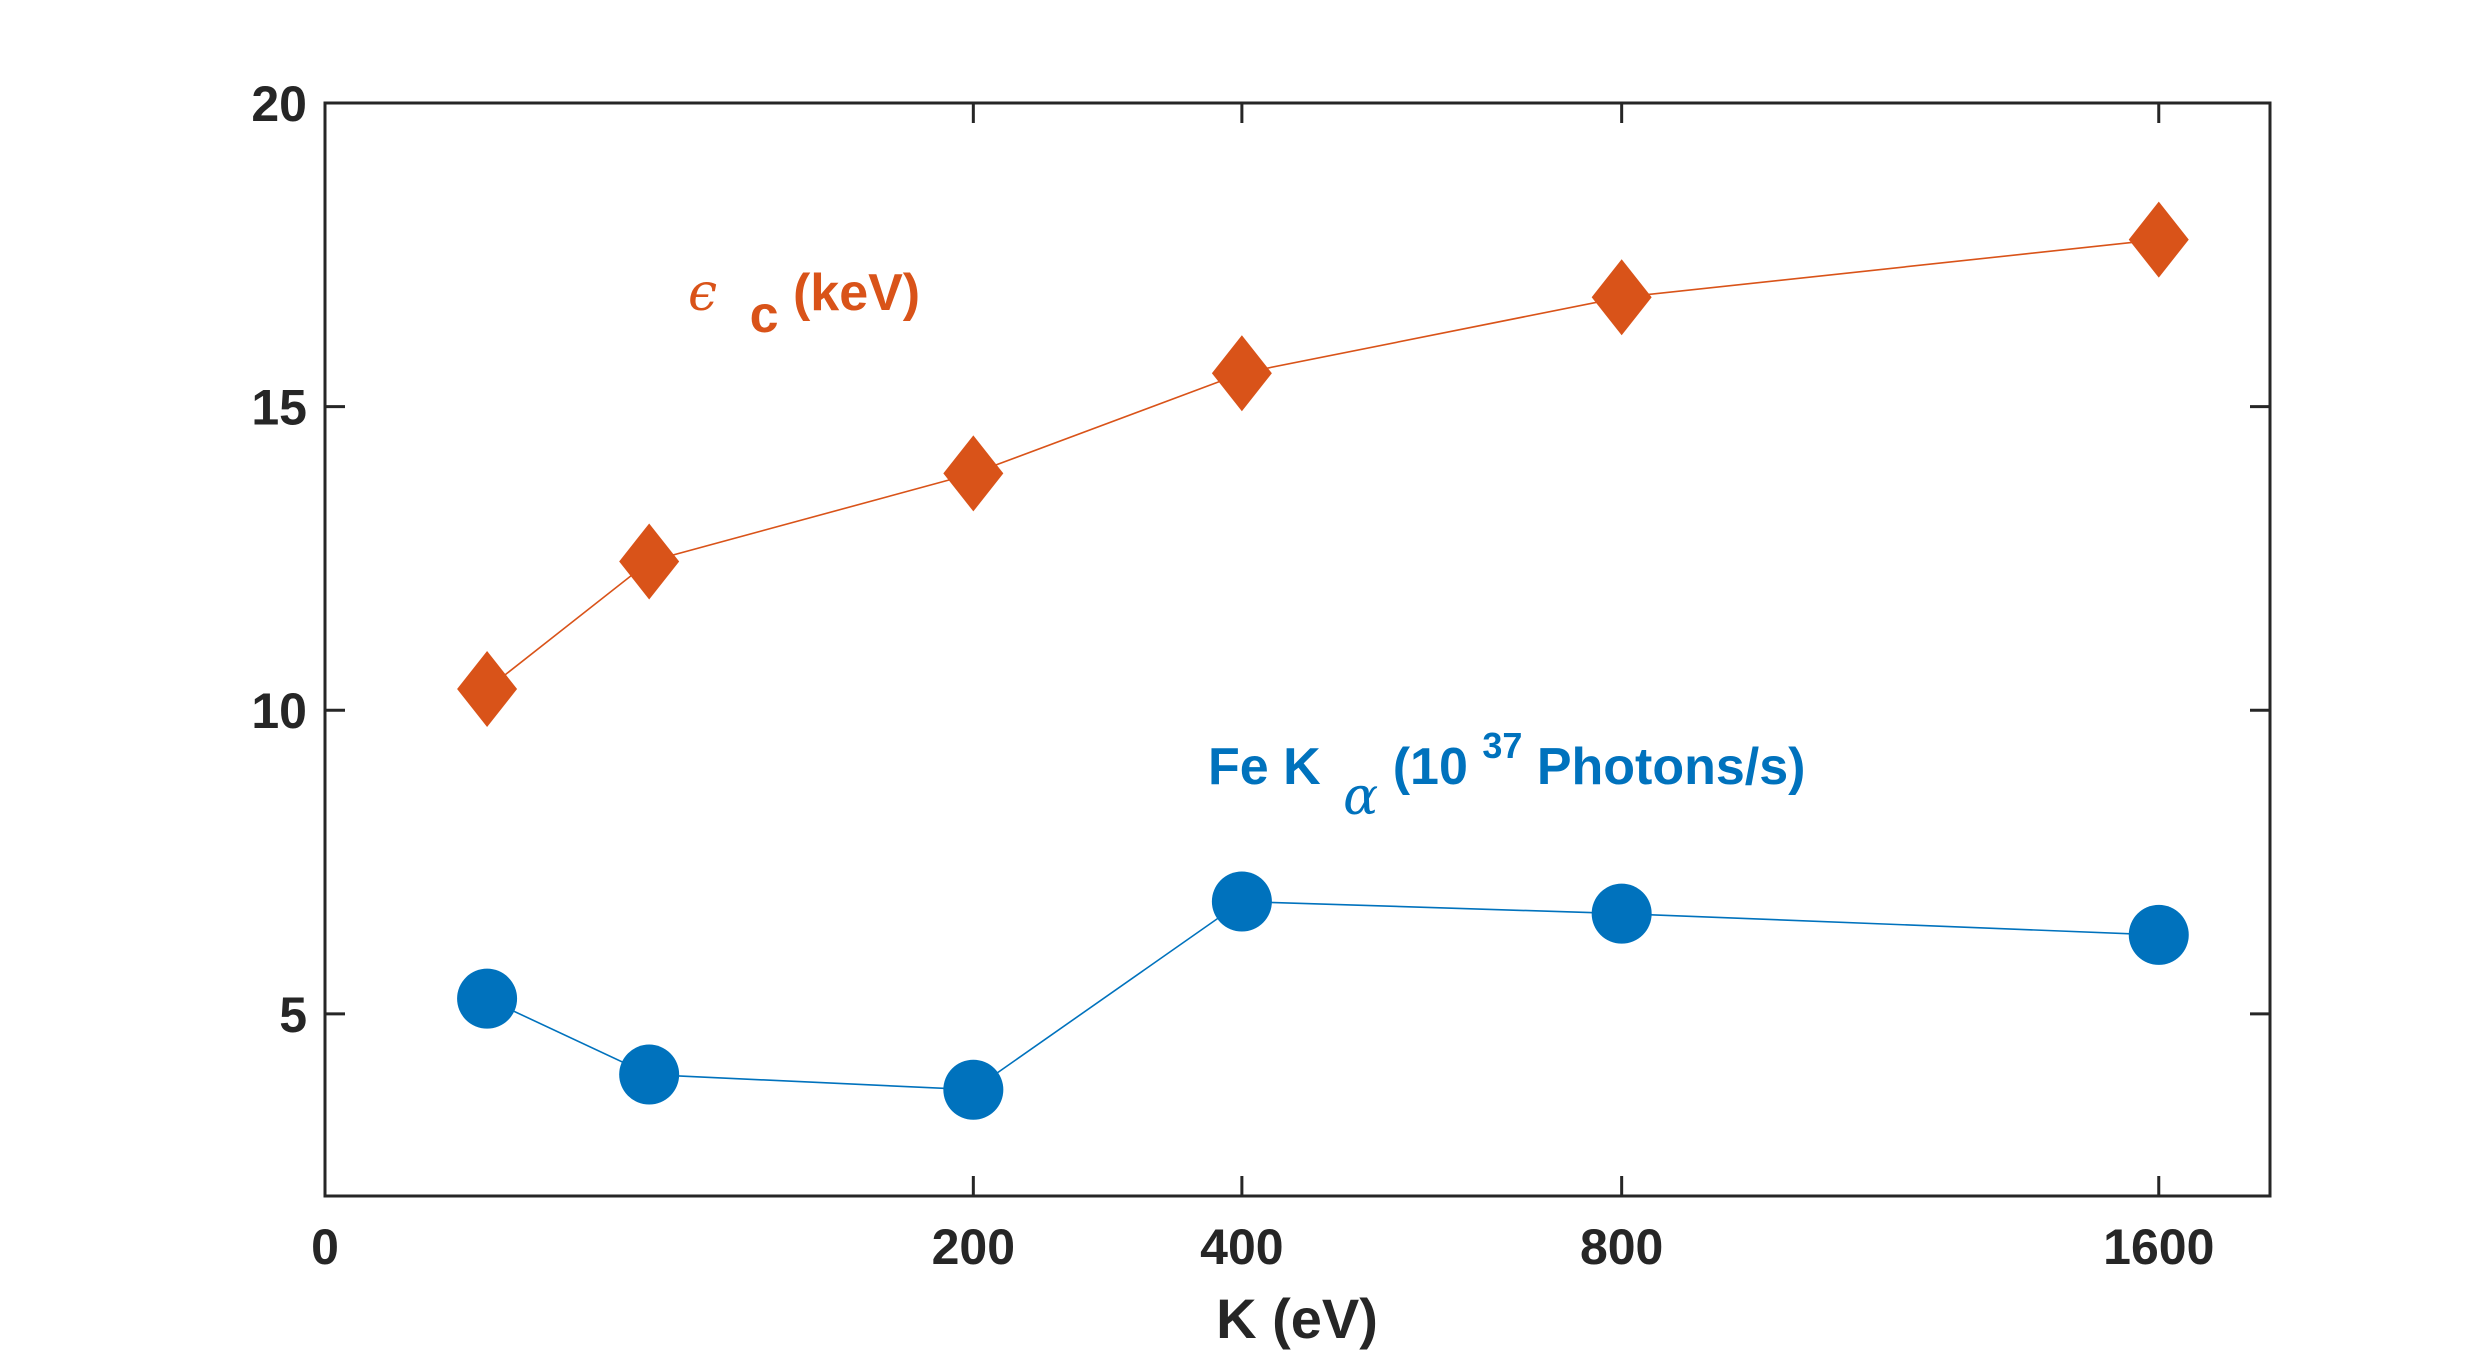 Image resolution: width=2472 pixels, height=1350 pixels. Describe the element at coordinates (973, 1247) in the screenshot. I see `x-tick-label-1: 200` at that location.